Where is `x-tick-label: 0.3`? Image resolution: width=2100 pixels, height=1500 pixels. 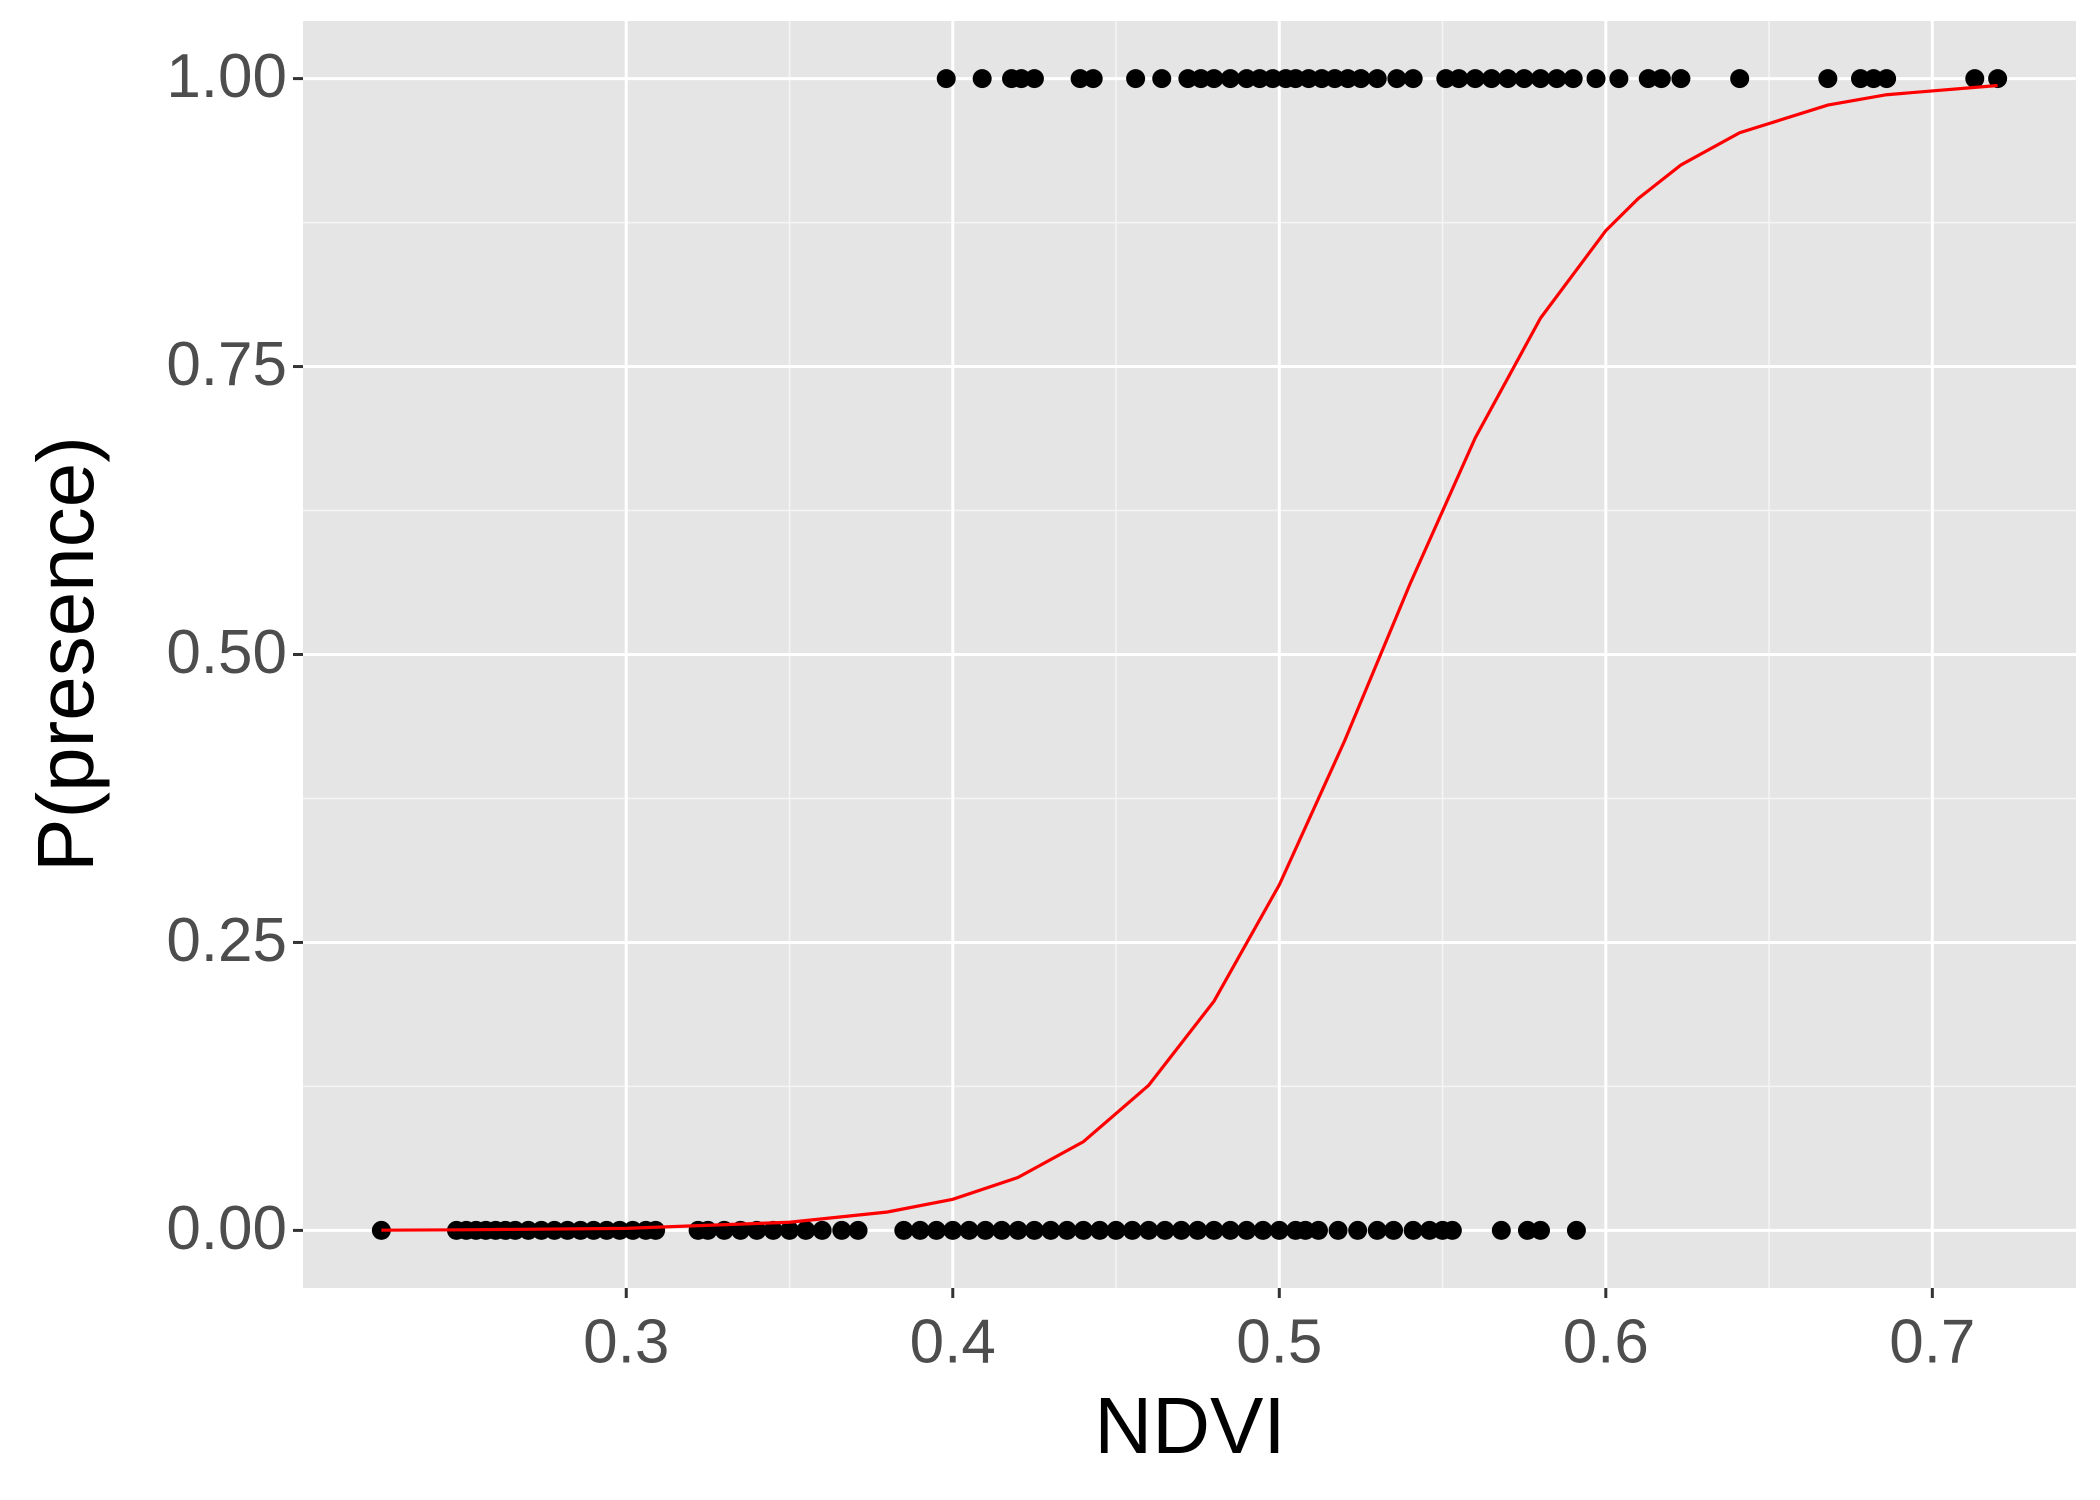 x-tick-label: 0.3 is located at coordinates (626, 1341).